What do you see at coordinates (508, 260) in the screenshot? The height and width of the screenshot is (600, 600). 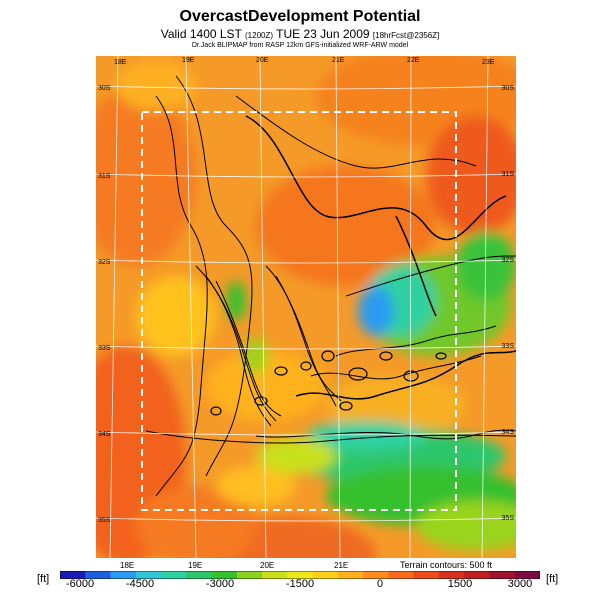 I see `lat-label-right: 32S` at bounding box center [508, 260].